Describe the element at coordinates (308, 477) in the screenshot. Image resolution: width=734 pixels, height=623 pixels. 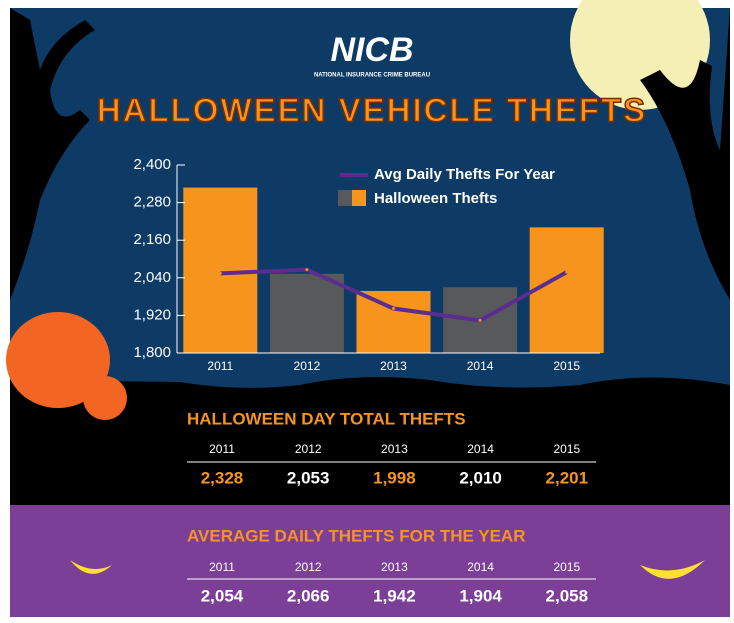
I see `table-value: 2,053` at that location.